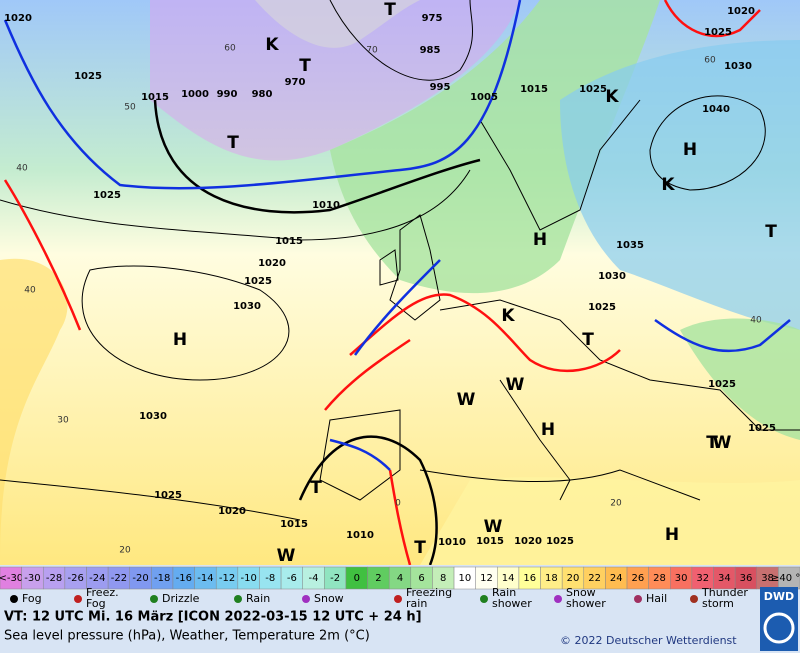 The width and height of the screenshot is (800, 657). I want to click on scale-label: 2, so click(378, 578).